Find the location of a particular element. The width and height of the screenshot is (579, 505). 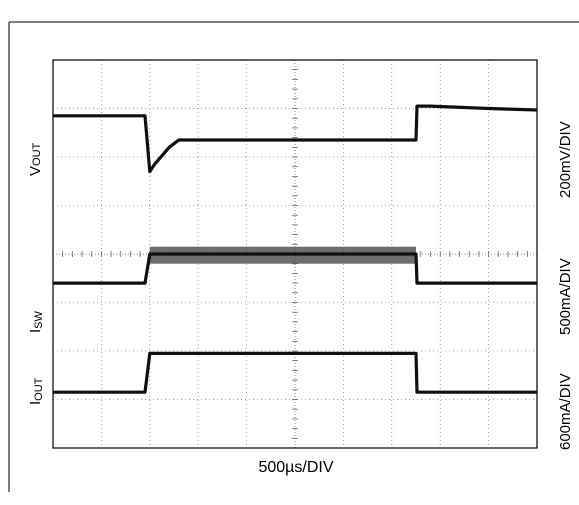

iout-scale-label: 600mA/DIV is located at coordinates (565, 411).